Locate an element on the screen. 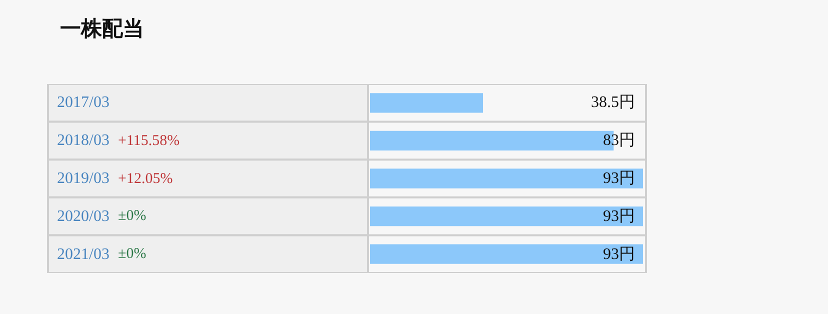 The width and height of the screenshot is (828, 314). y-tick-label: 2017/03 is located at coordinates (83, 102).